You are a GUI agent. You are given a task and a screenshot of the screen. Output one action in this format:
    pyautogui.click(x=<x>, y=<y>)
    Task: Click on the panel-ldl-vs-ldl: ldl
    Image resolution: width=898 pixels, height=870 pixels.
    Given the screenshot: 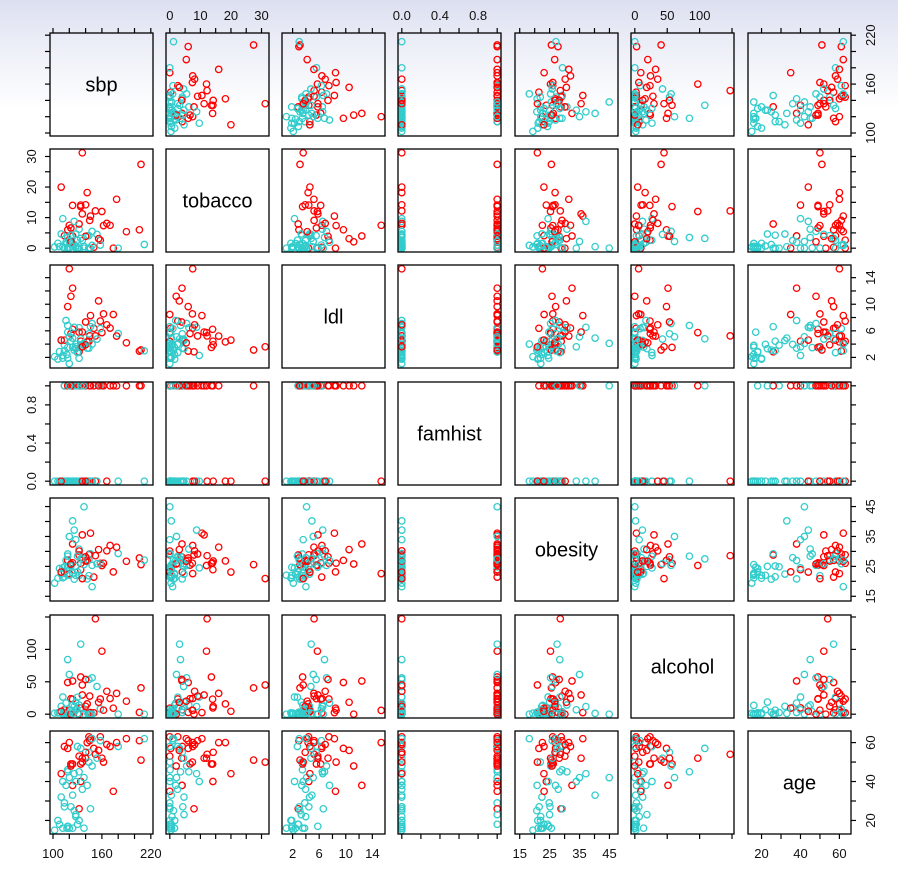 What is the action you would take?
    pyautogui.click(x=333, y=316)
    